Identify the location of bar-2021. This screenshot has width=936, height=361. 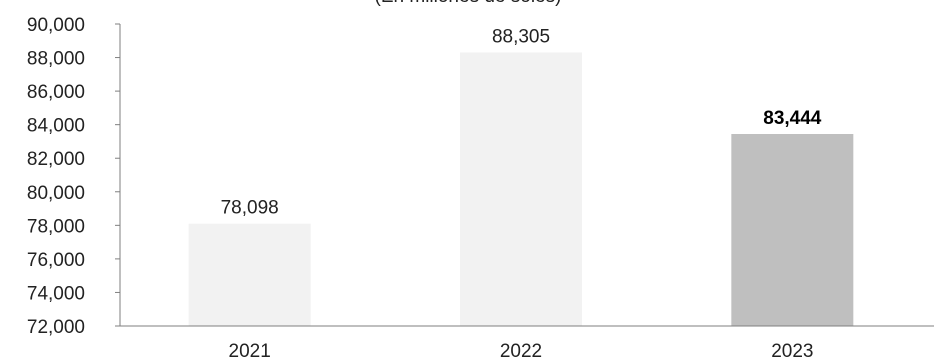
(249, 274).